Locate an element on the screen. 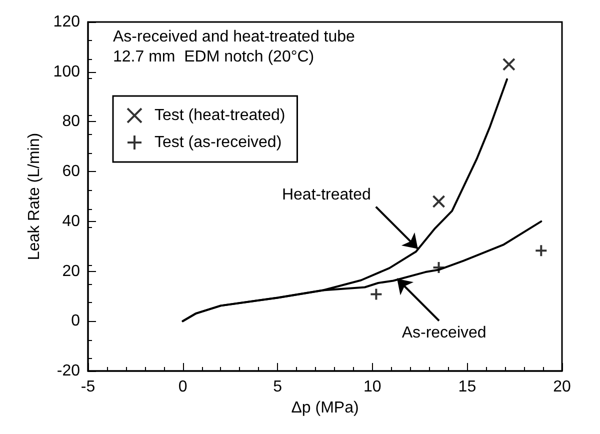 This screenshot has width=600, height=434. legend-label: Test (as-received) is located at coordinates (218, 142).